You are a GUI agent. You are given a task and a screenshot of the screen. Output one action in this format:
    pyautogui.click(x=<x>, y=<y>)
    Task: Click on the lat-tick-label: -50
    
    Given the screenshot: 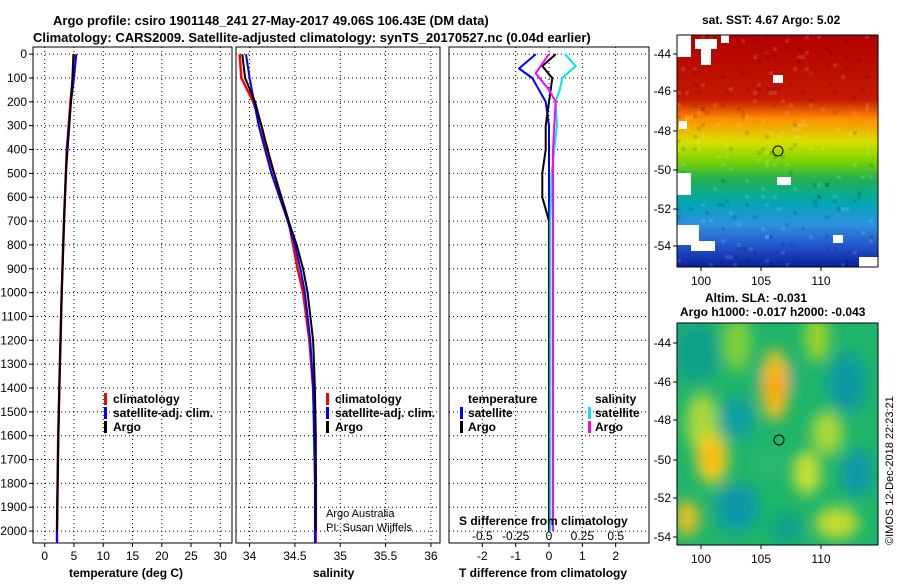 What is the action you would take?
    pyautogui.click(x=663, y=460)
    